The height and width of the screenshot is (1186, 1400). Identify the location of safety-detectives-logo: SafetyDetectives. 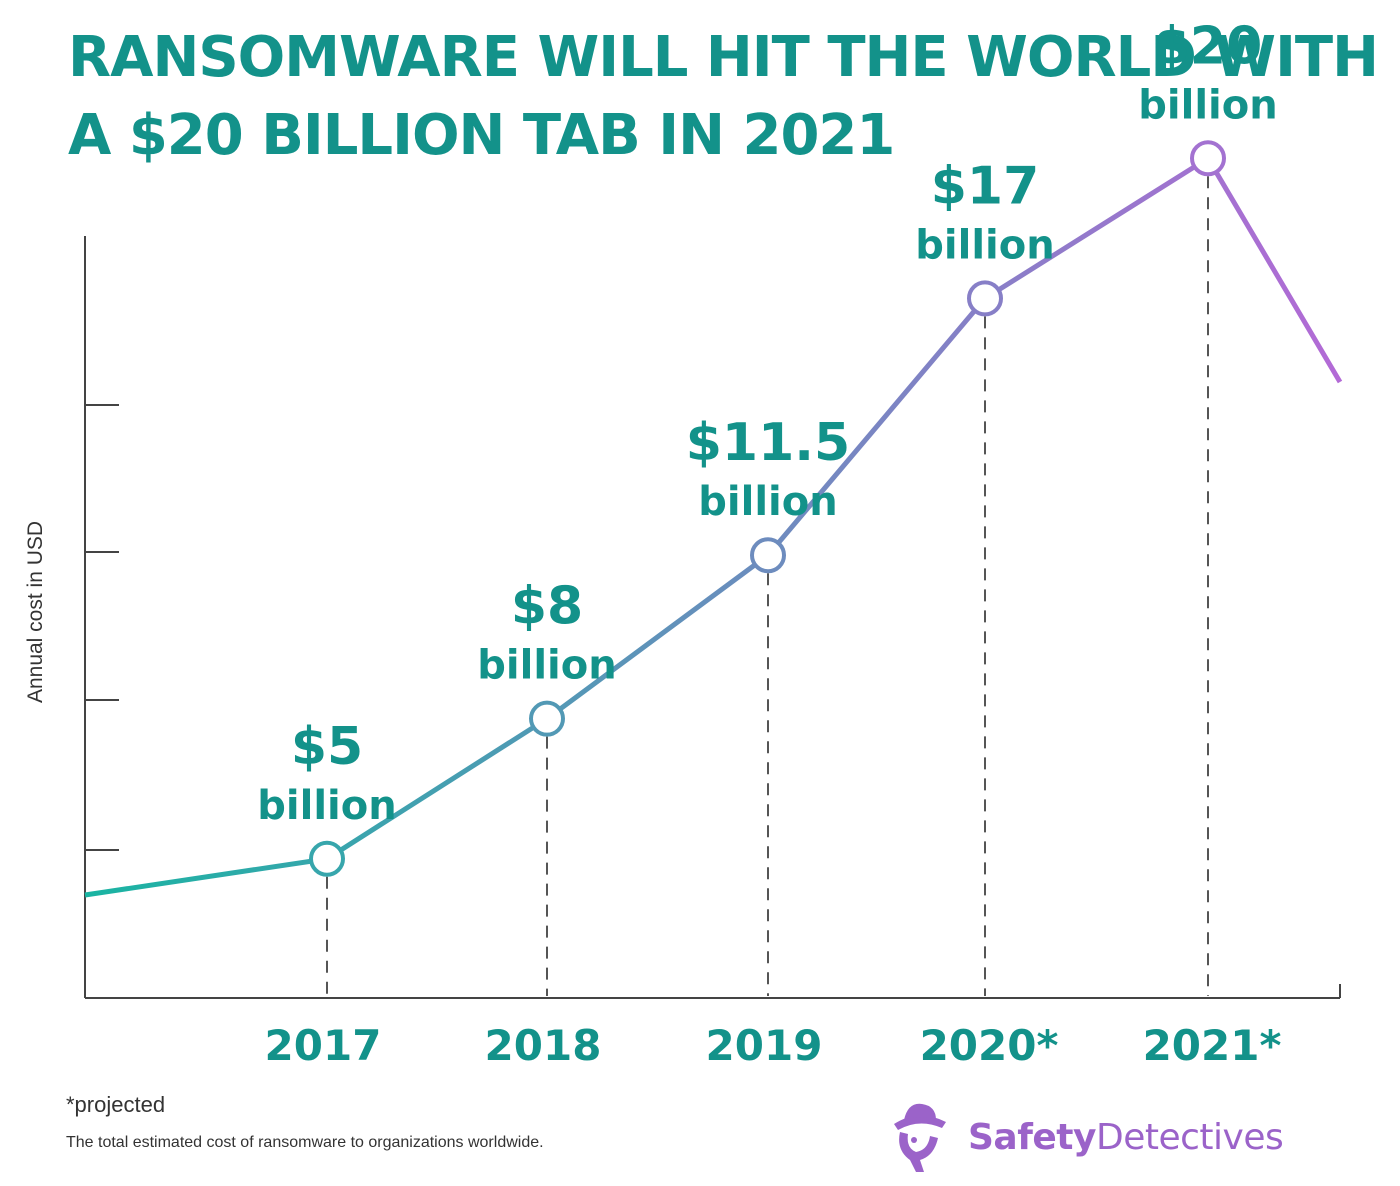
(1084, 1137).